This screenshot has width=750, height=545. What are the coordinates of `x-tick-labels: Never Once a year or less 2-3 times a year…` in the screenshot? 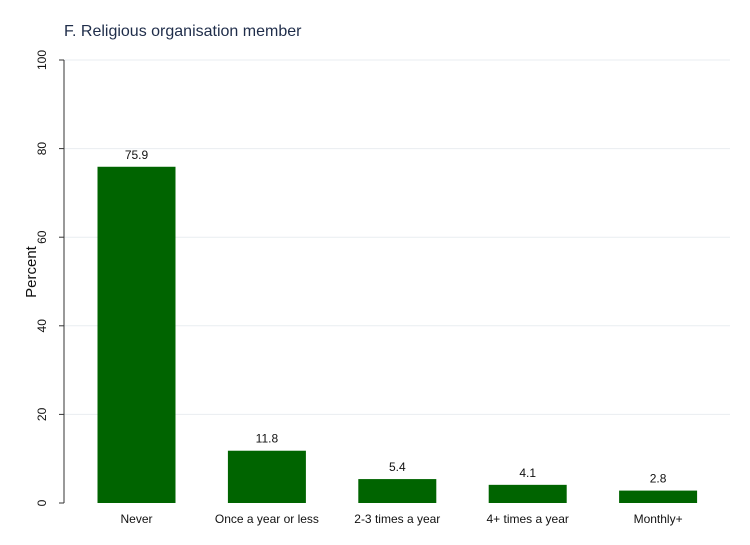 It's located at (401, 519).